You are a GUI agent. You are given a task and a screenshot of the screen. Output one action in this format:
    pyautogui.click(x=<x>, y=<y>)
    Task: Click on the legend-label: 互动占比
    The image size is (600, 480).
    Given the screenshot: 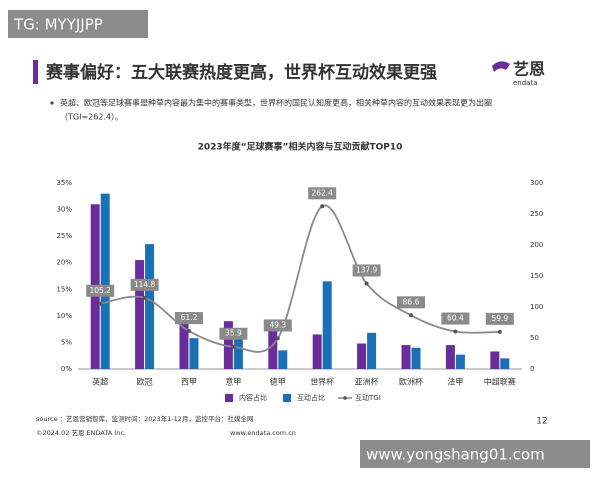 What is the action you would take?
    pyautogui.click(x=311, y=397)
    